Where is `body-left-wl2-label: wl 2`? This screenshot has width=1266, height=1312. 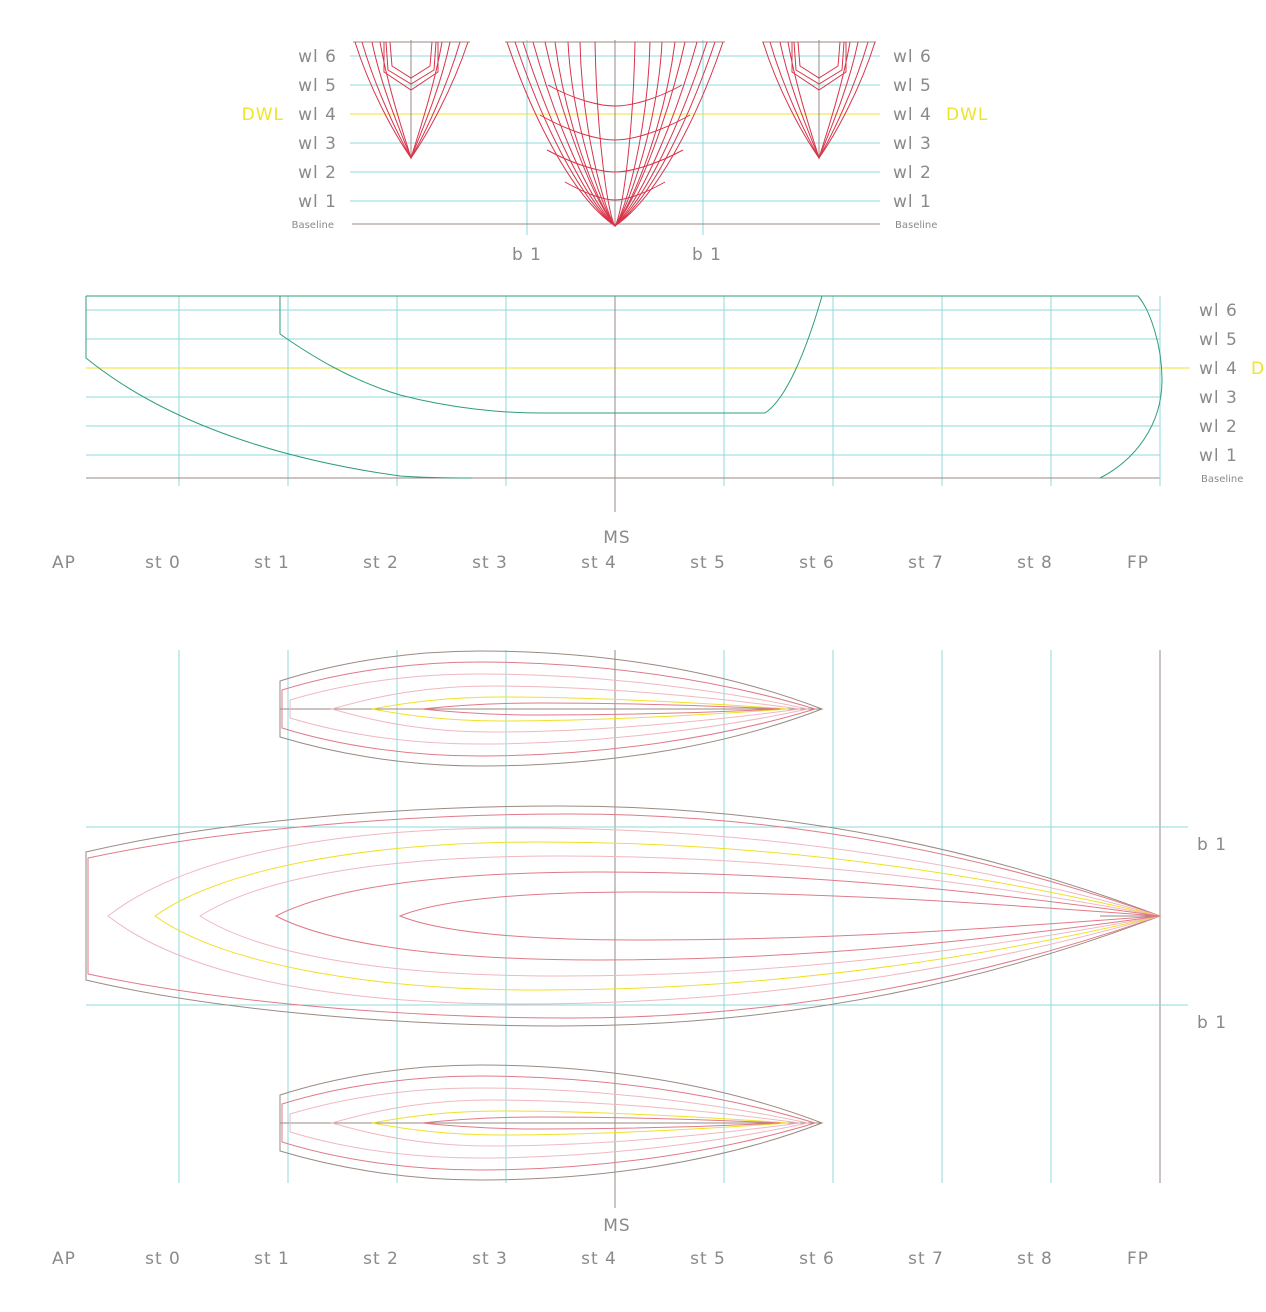 body-left-wl2-label: wl 2 is located at coordinates (317, 173).